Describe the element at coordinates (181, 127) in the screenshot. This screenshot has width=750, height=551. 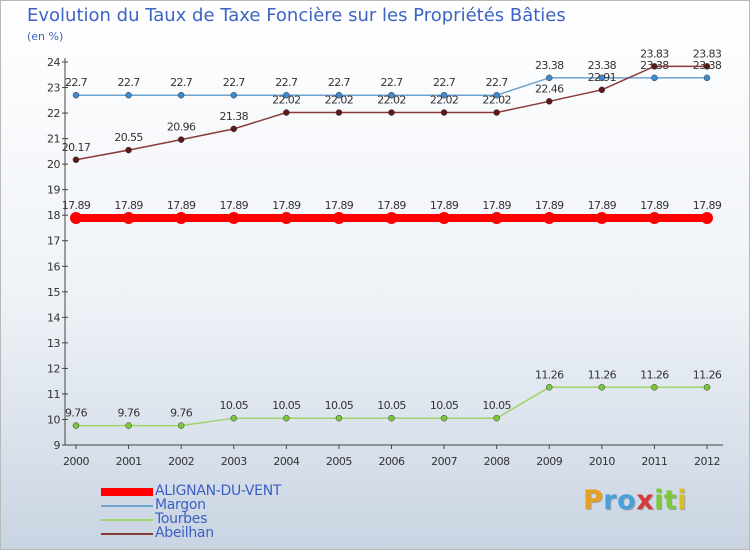
I see `data-label-abeilhan: 20.96` at that location.